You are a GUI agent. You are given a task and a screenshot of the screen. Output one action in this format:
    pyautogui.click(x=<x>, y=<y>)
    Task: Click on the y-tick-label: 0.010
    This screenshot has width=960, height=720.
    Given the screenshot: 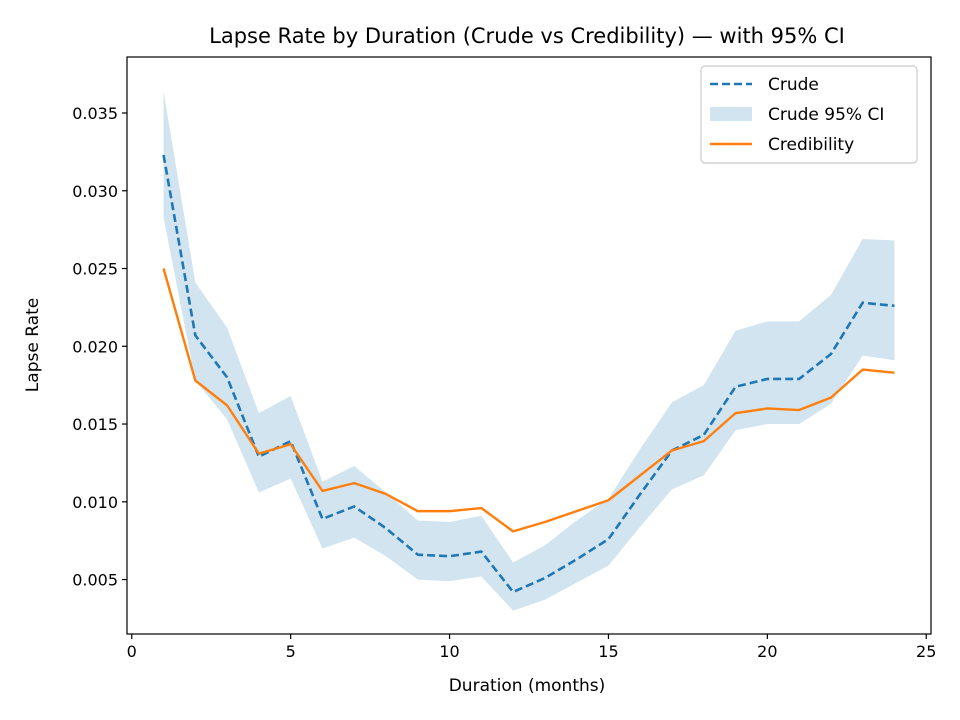 What is the action you would take?
    pyautogui.click(x=95, y=502)
    